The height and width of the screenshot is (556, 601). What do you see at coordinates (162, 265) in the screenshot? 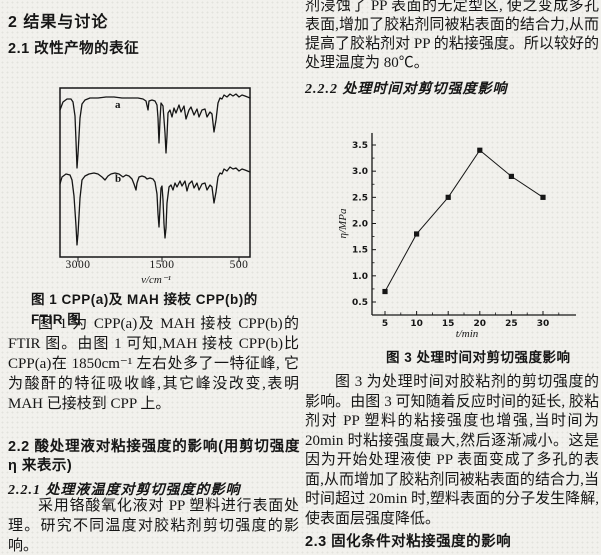
I see `figure1-xtick-1500: 1500` at bounding box center [162, 265].